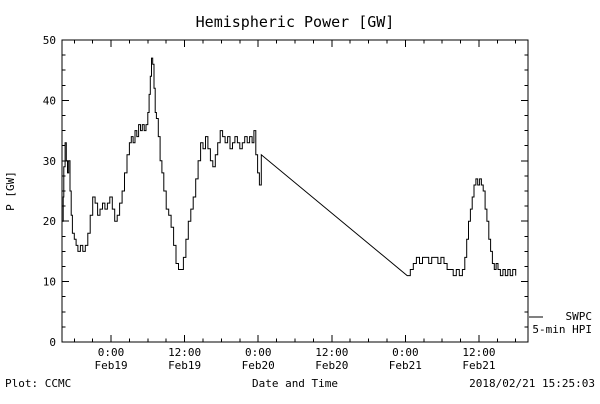 The height and width of the screenshot is (404, 600). I want to click on y-axis-label: P [GW], so click(10, 191).